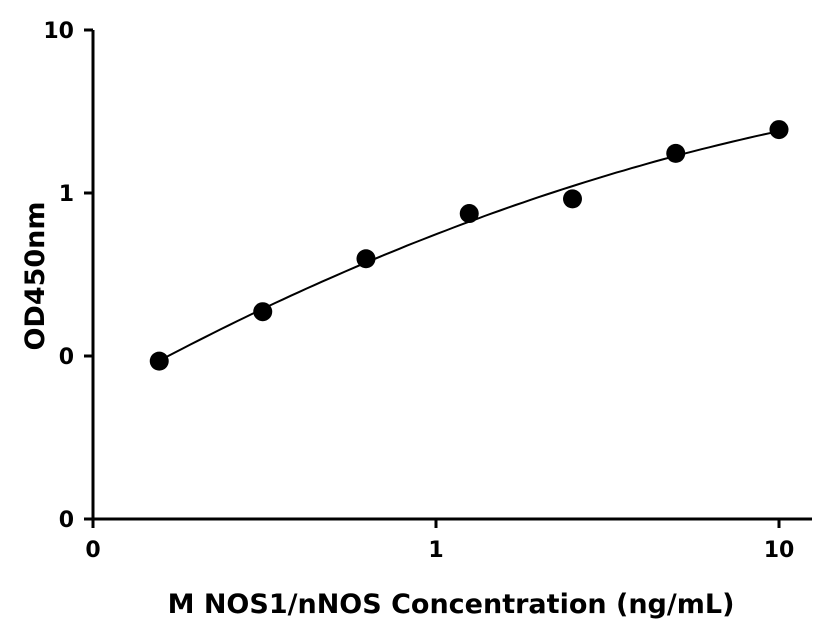 The width and height of the screenshot is (816, 640). What do you see at coordinates (451, 604) in the screenshot?
I see `x-axis-title: M NOS1/nNOS Concentration (ng/mL)` at bounding box center [451, 604].